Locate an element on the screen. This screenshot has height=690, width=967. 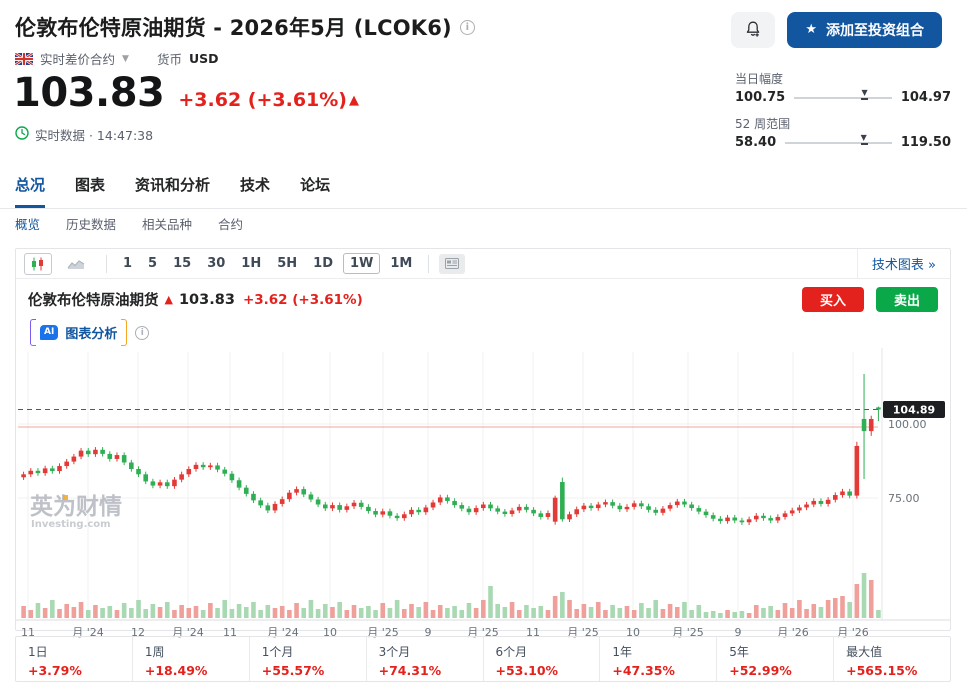
page-title: 伦敦布伦特原油期货 - 2026年5月 (LCOK6) is located at coordinates (233, 28).